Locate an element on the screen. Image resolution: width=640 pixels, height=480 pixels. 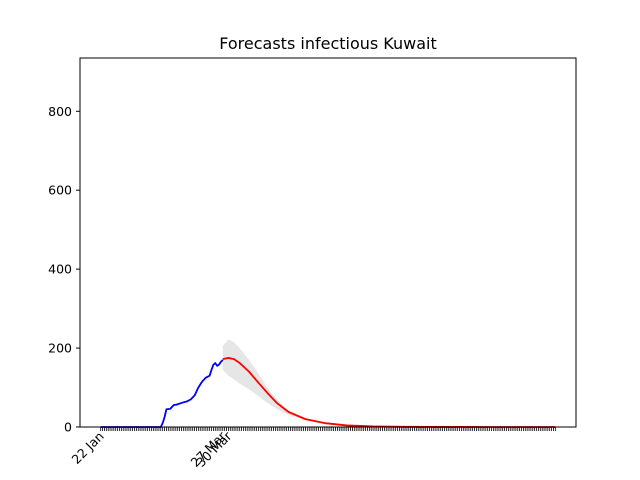
x-tick-label: 22 Jan is located at coordinates (87, 448).